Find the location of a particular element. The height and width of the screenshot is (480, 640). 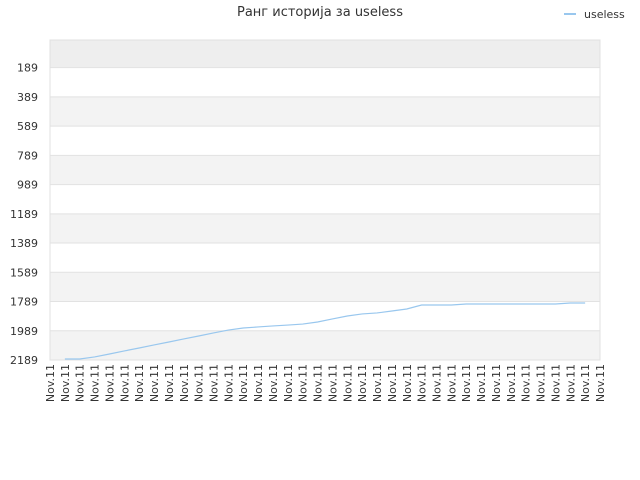

series-line is located at coordinates (325, 331).